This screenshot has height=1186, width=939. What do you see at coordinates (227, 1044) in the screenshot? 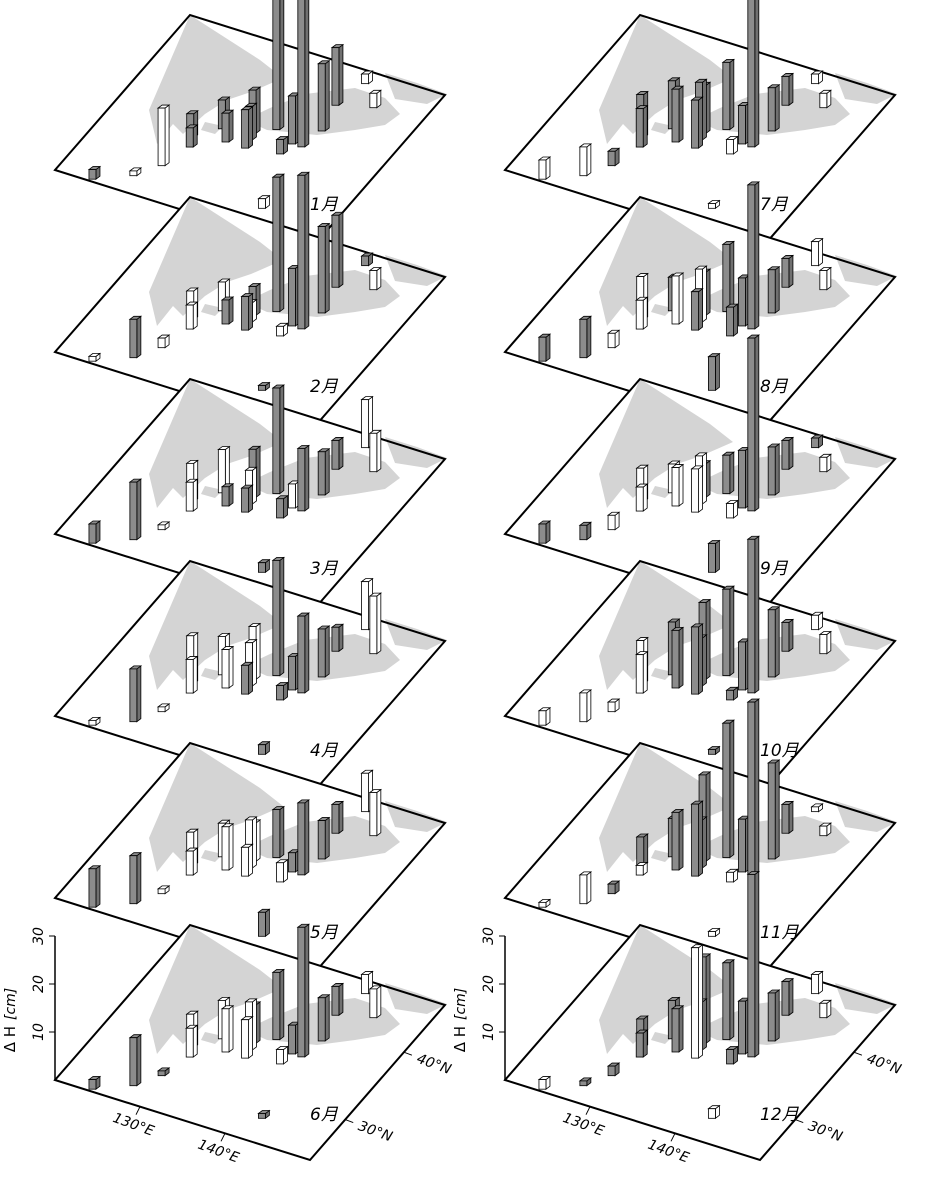
I see `panel: 6月 10 20 30 Δ H [cm] 130°E 140°E 30°N 40°N` at bounding box center [227, 1044].